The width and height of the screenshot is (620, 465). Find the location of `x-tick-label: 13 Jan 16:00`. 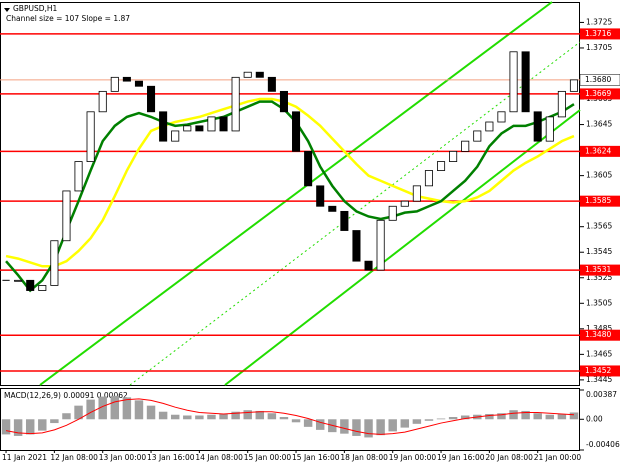

x-tick-label: 13 Jan 16:00 is located at coordinates (171, 457).